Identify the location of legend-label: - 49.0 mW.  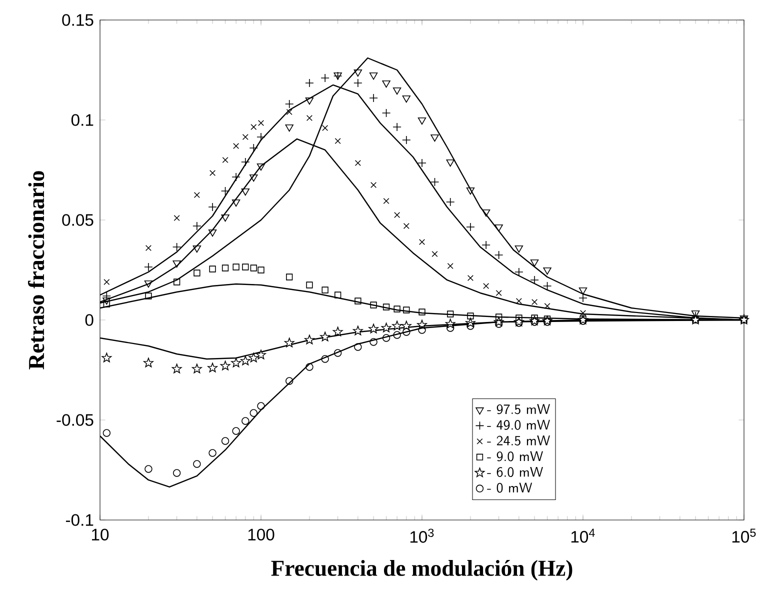
(518, 425).